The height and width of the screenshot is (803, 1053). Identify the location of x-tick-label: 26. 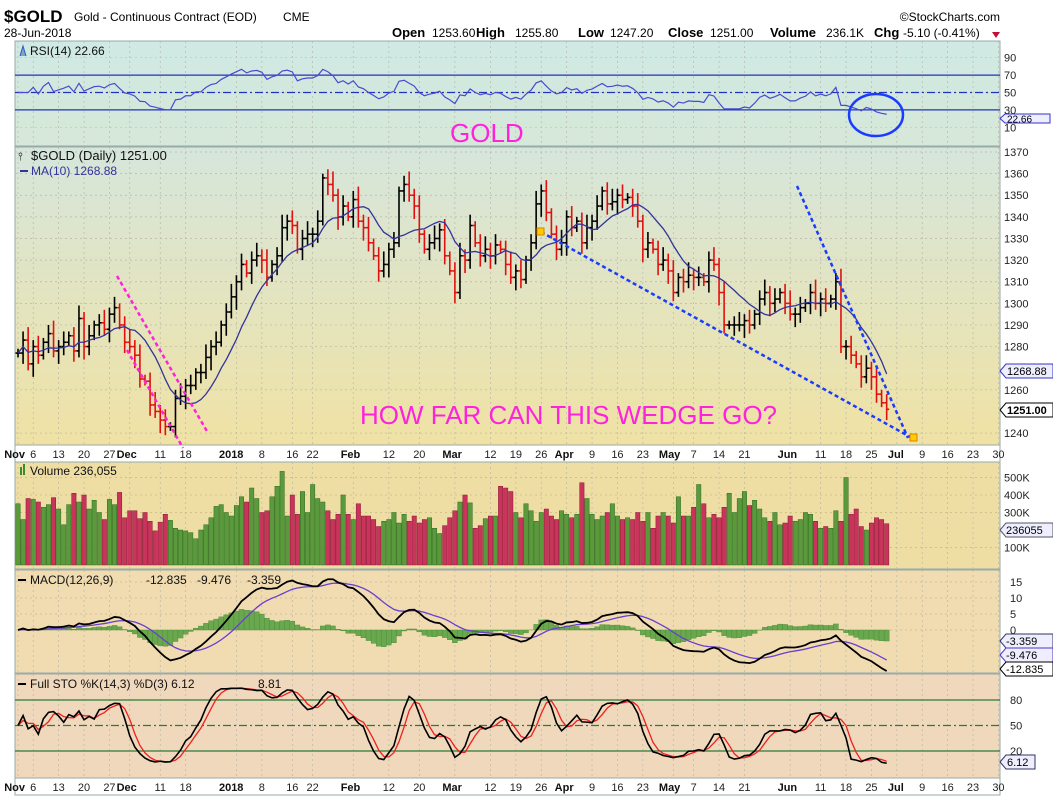
(541, 455).